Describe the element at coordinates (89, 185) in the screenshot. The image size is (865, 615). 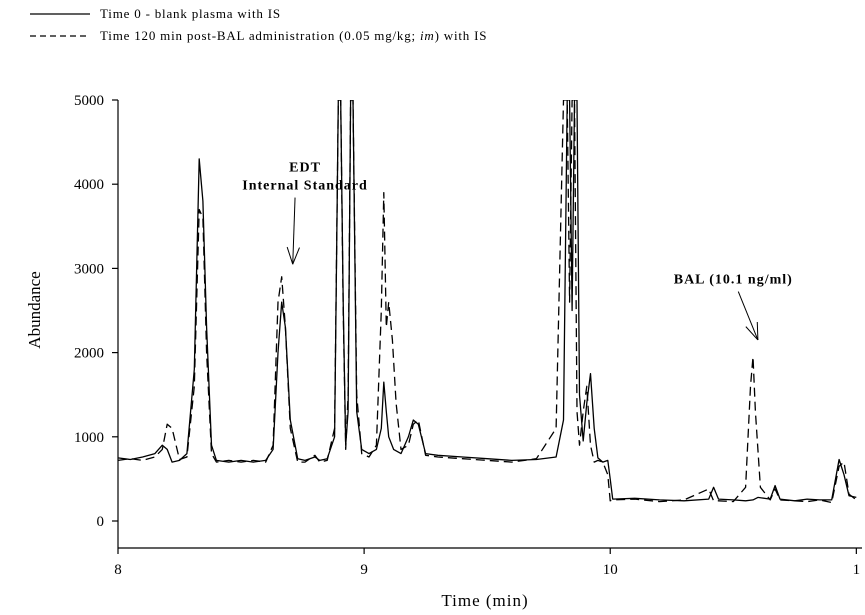
I see `y-tick-label: 4000` at that location.